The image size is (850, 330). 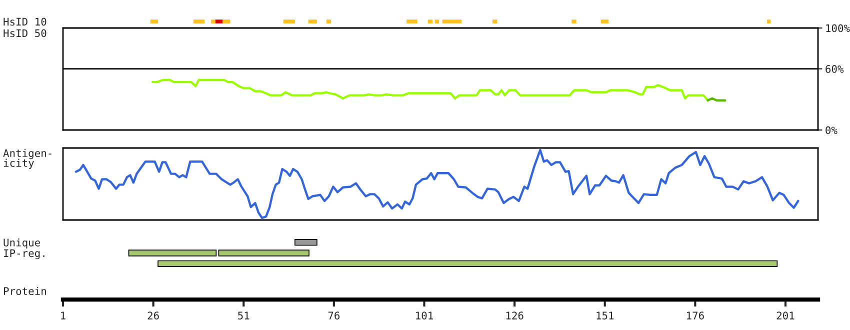 I want to click on x-tick-label: 126, so click(x=515, y=316).